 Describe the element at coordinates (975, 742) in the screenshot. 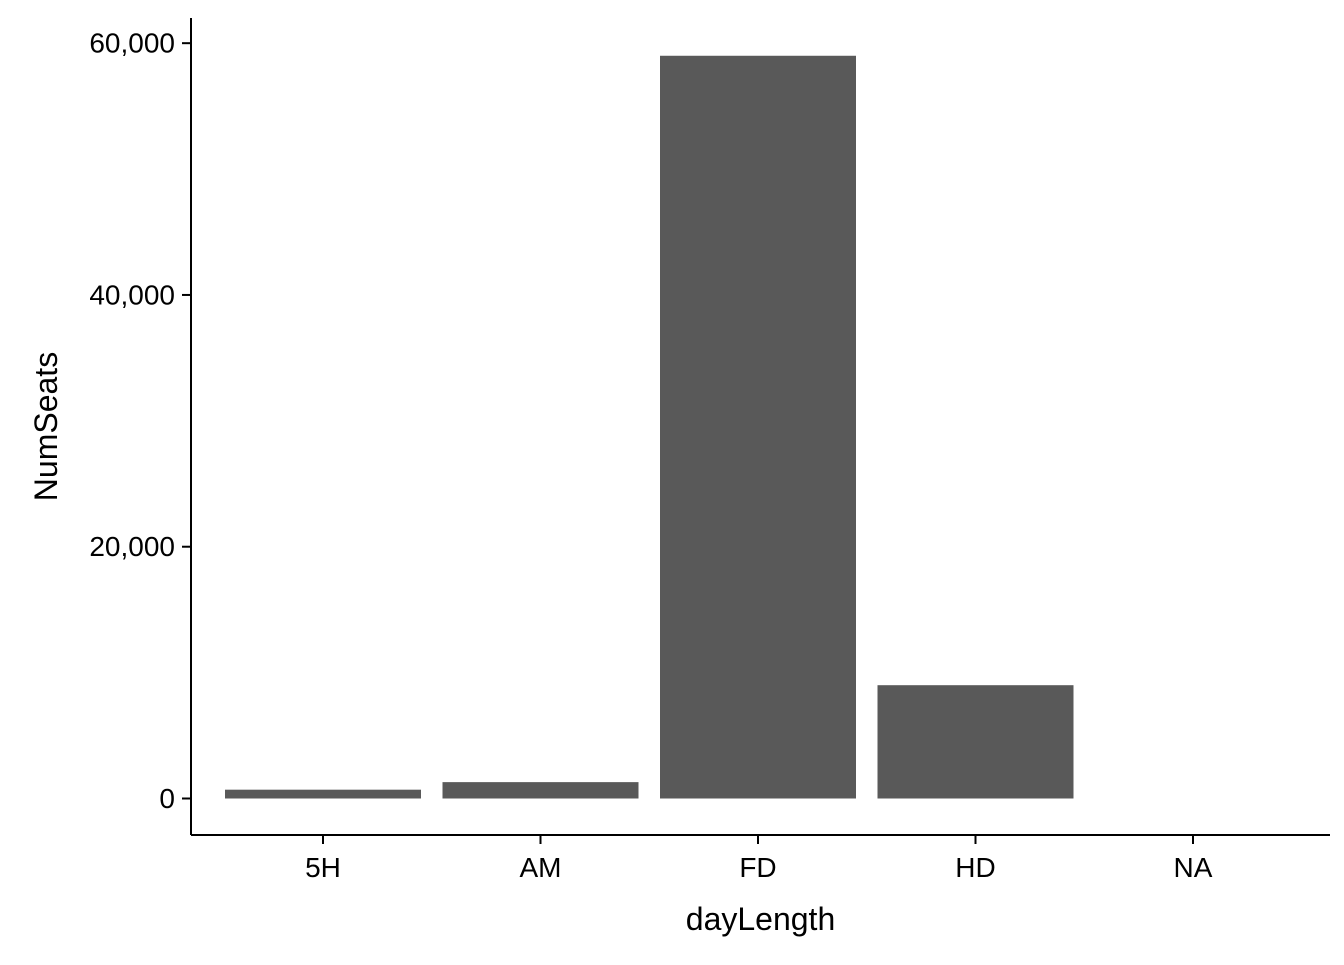

I see `bar-hd` at that location.